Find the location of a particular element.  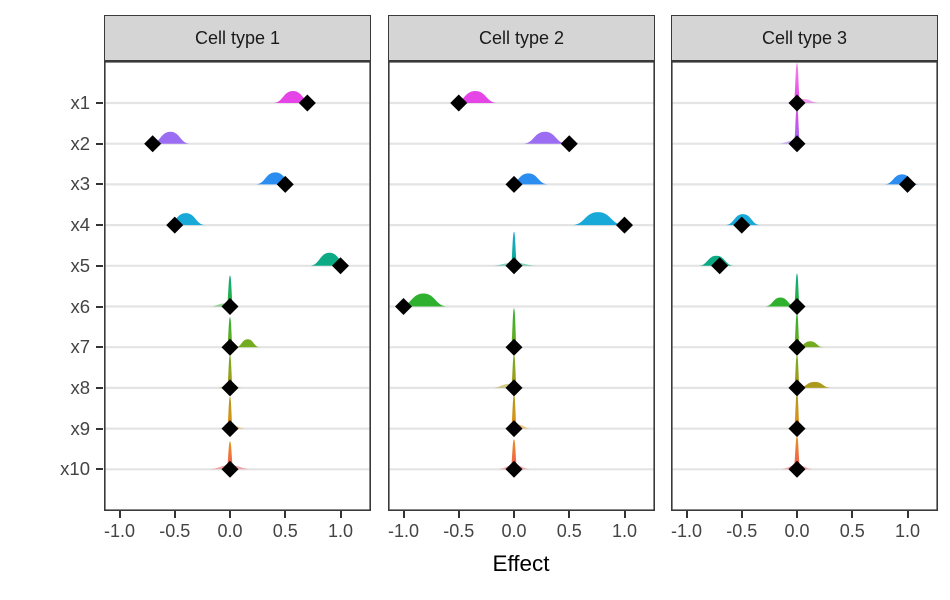

y-tick-label-x1: x1 is located at coordinates (80, 102).